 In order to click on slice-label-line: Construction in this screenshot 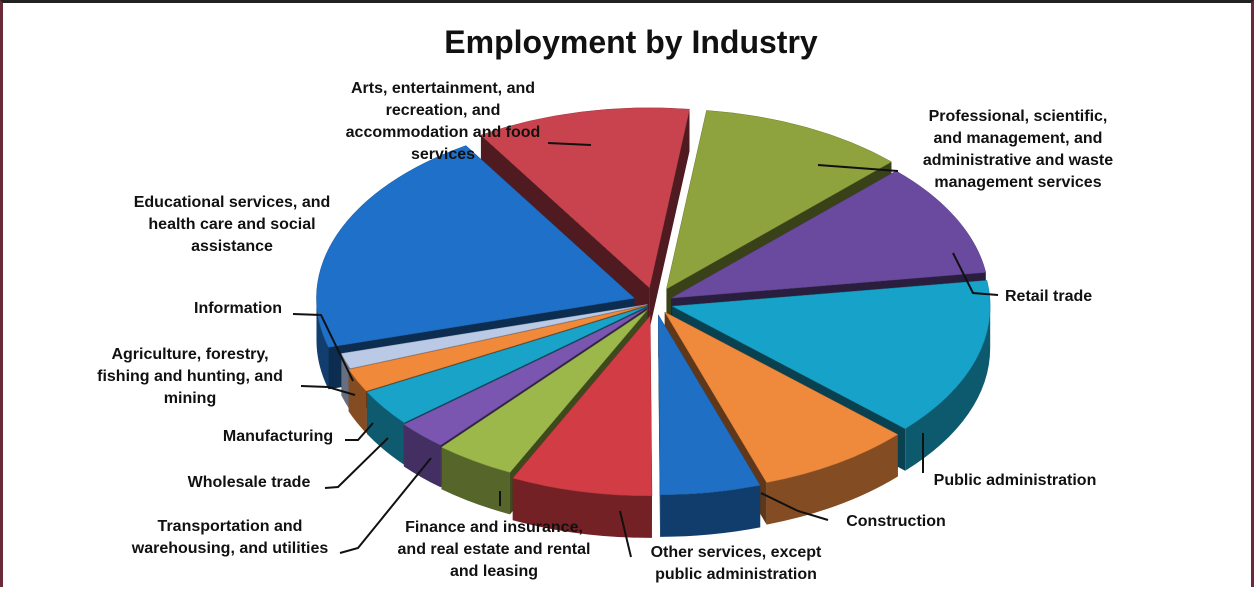, I will do `click(896, 521)`.